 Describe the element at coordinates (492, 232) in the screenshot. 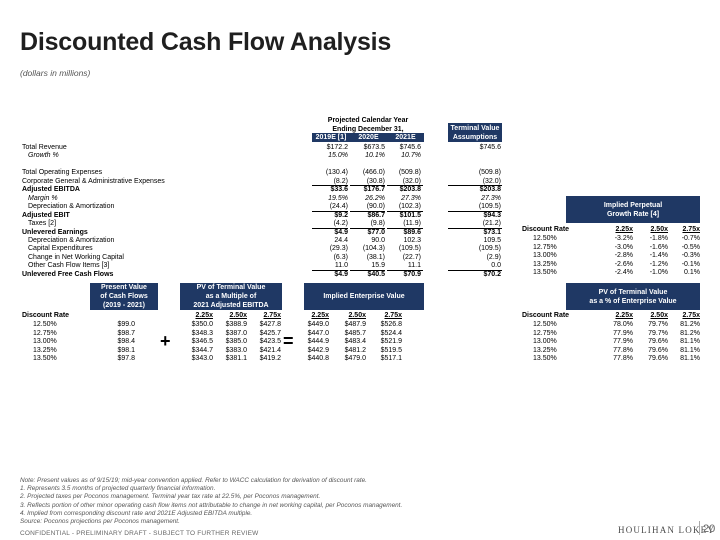

I see `terminal-value-cell: $73.1` at that location.